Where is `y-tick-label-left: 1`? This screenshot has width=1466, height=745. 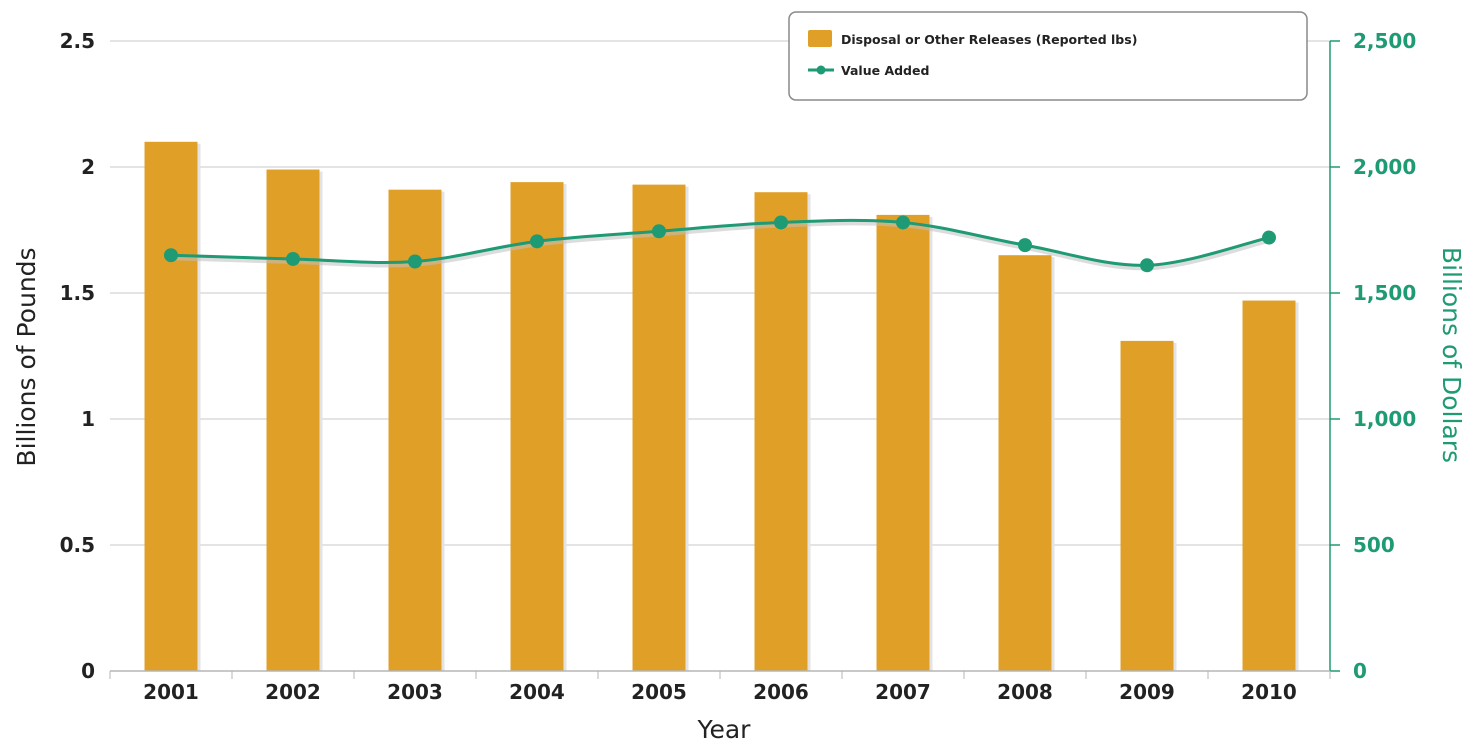
y-tick-label-left: 1 is located at coordinates (88, 419).